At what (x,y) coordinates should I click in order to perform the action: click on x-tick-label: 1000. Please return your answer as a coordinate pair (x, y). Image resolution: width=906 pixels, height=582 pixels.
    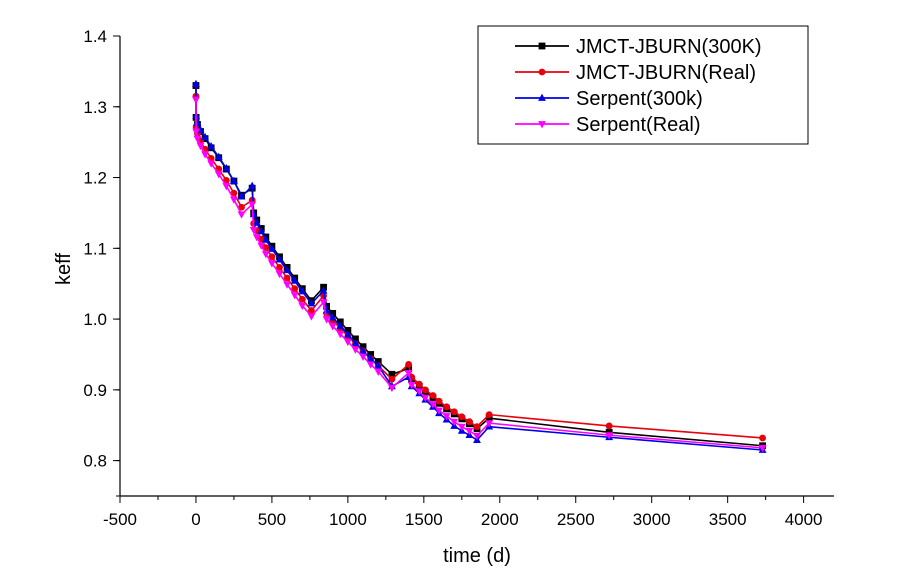
    Looking at the image, I should click on (348, 519).